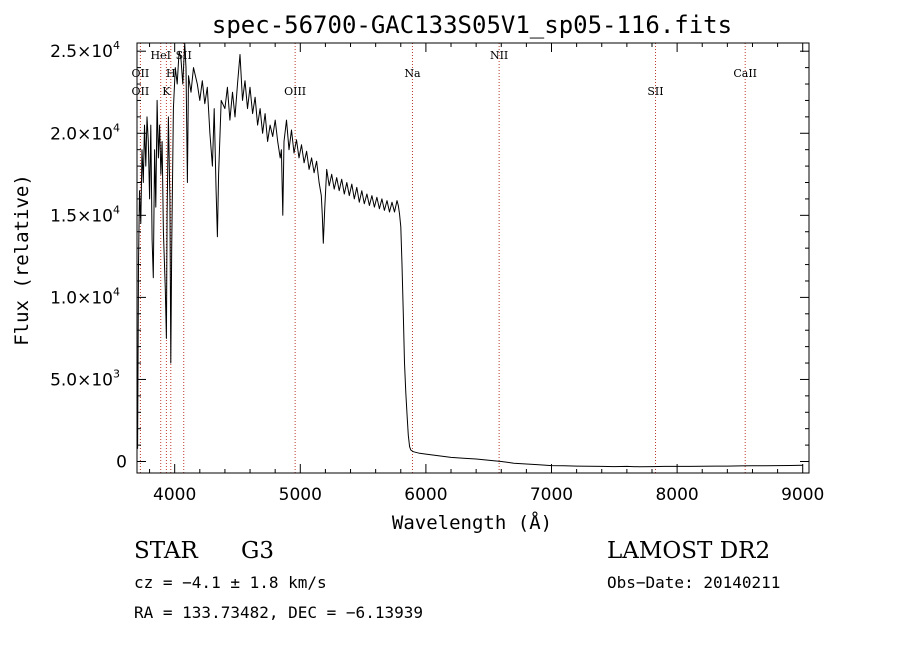 The height and width of the screenshot is (649, 900). What do you see at coordinates (472, 25) in the screenshot?
I see `chart-title: spec-56700-GAC133S05V1_sp05-116.fits` at bounding box center [472, 25].